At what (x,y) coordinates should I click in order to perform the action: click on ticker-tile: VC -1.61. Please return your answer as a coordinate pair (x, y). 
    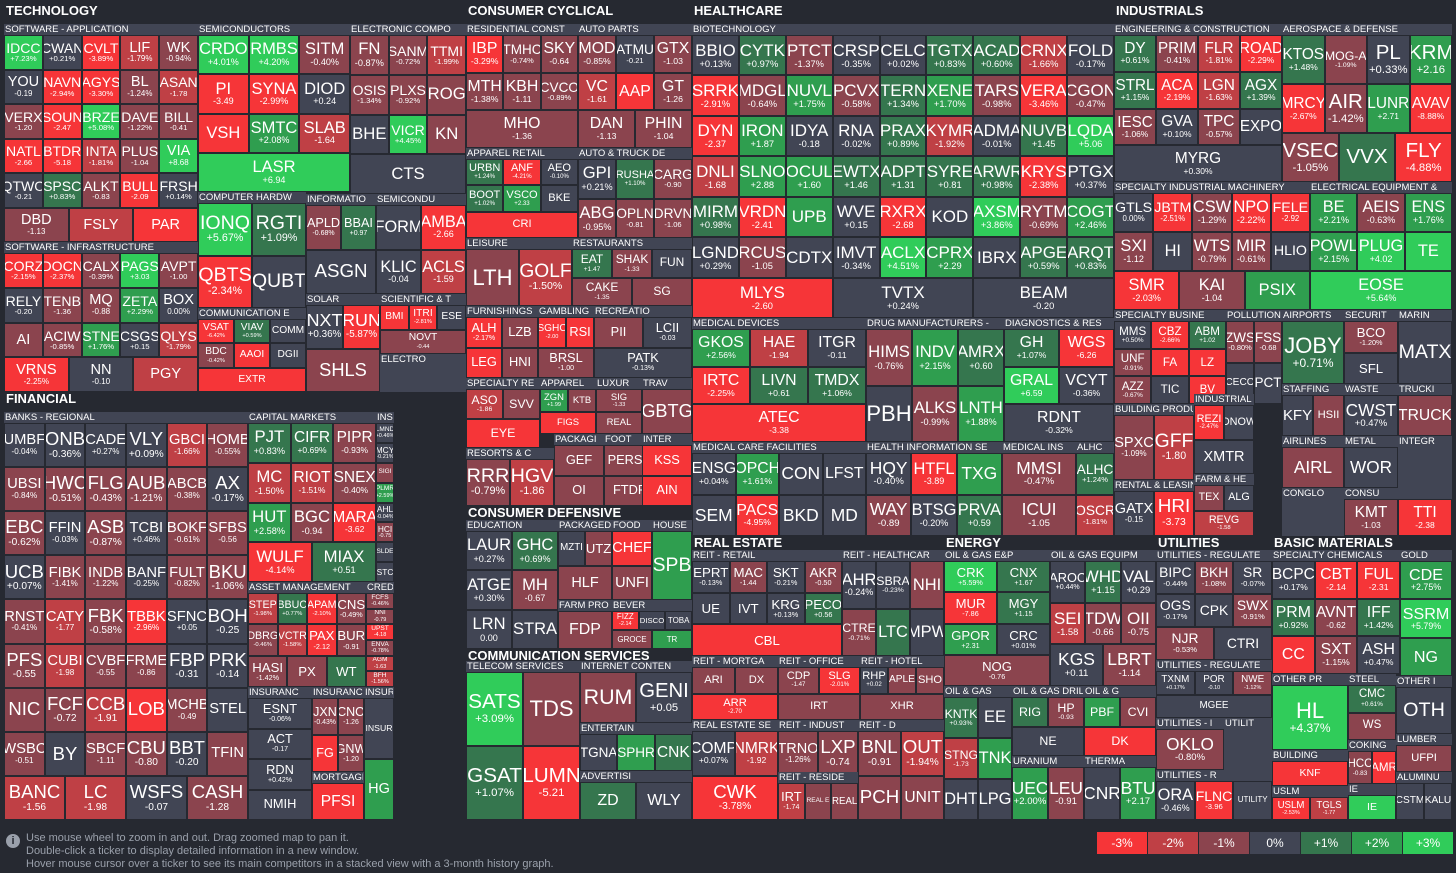
    Looking at the image, I should click on (597, 91).